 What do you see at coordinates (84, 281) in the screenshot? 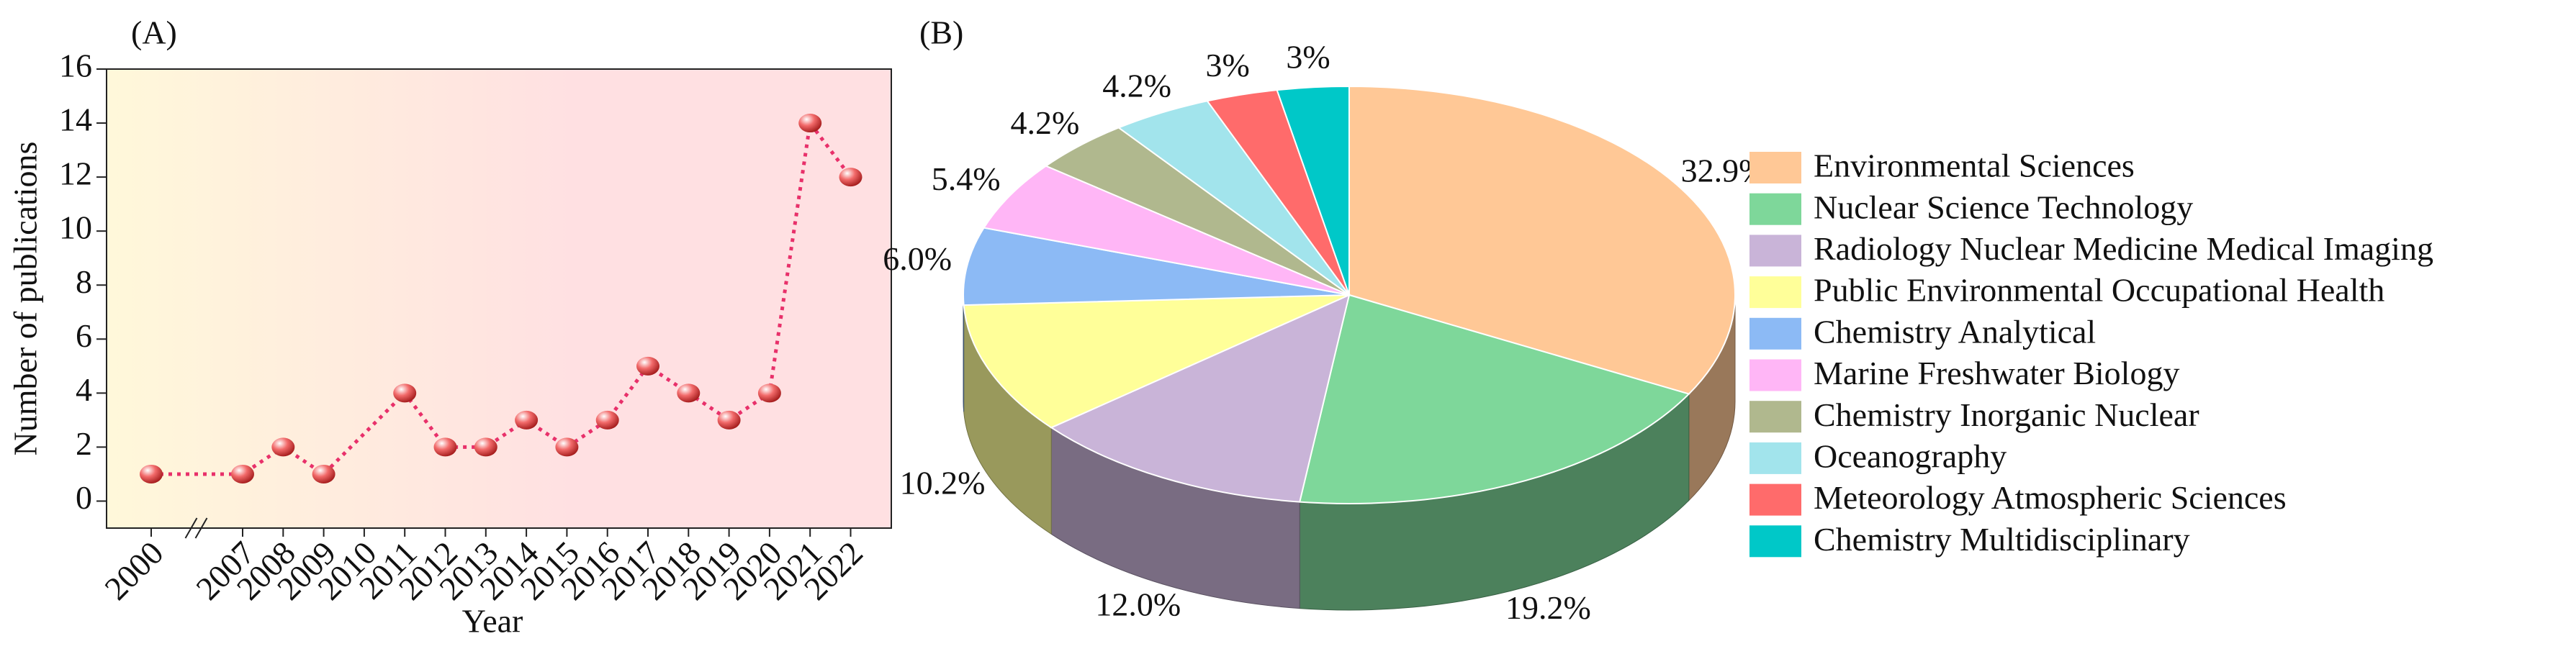
I see `y-tick-label: 8` at bounding box center [84, 281].